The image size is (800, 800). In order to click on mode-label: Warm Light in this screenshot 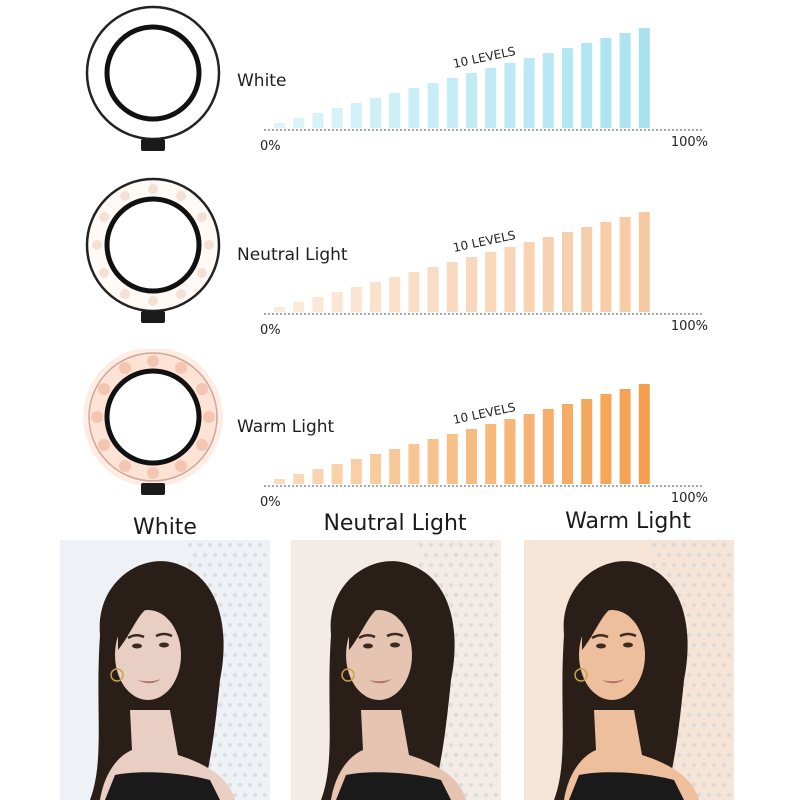, I will do `click(286, 427)`.